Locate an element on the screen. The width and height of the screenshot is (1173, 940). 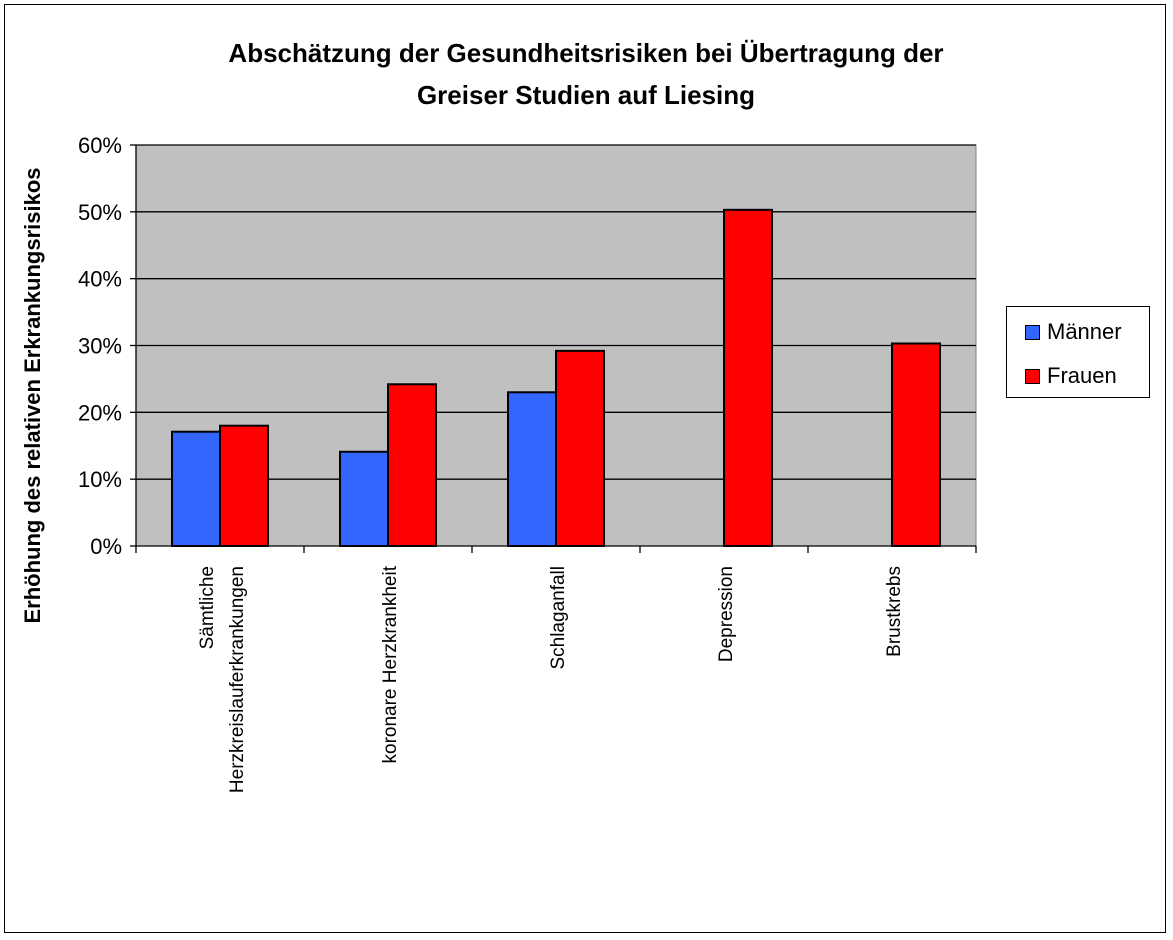
x-tick-label: koronare Herzkrankheit is located at coordinates (390, 664).